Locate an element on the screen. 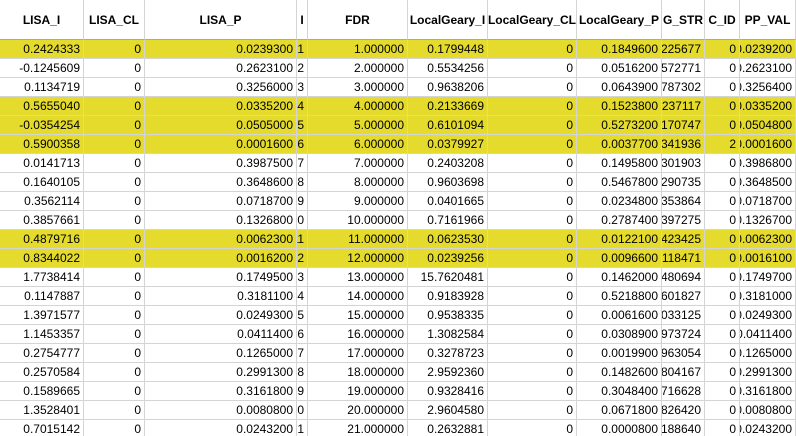 This screenshot has height=436, width=796. table-cell: 0.1849600 is located at coordinates (619, 49).